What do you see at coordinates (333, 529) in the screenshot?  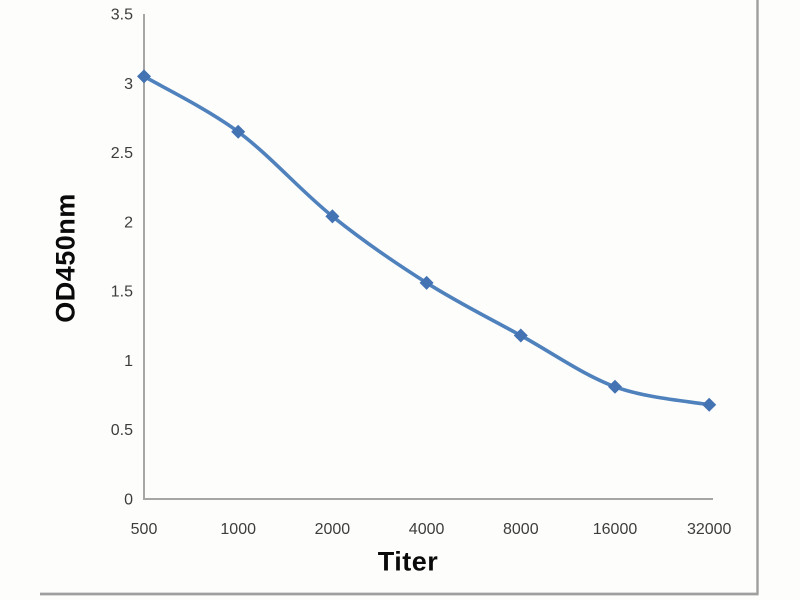 I see `x-tick-label: 2000` at bounding box center [333, 529].